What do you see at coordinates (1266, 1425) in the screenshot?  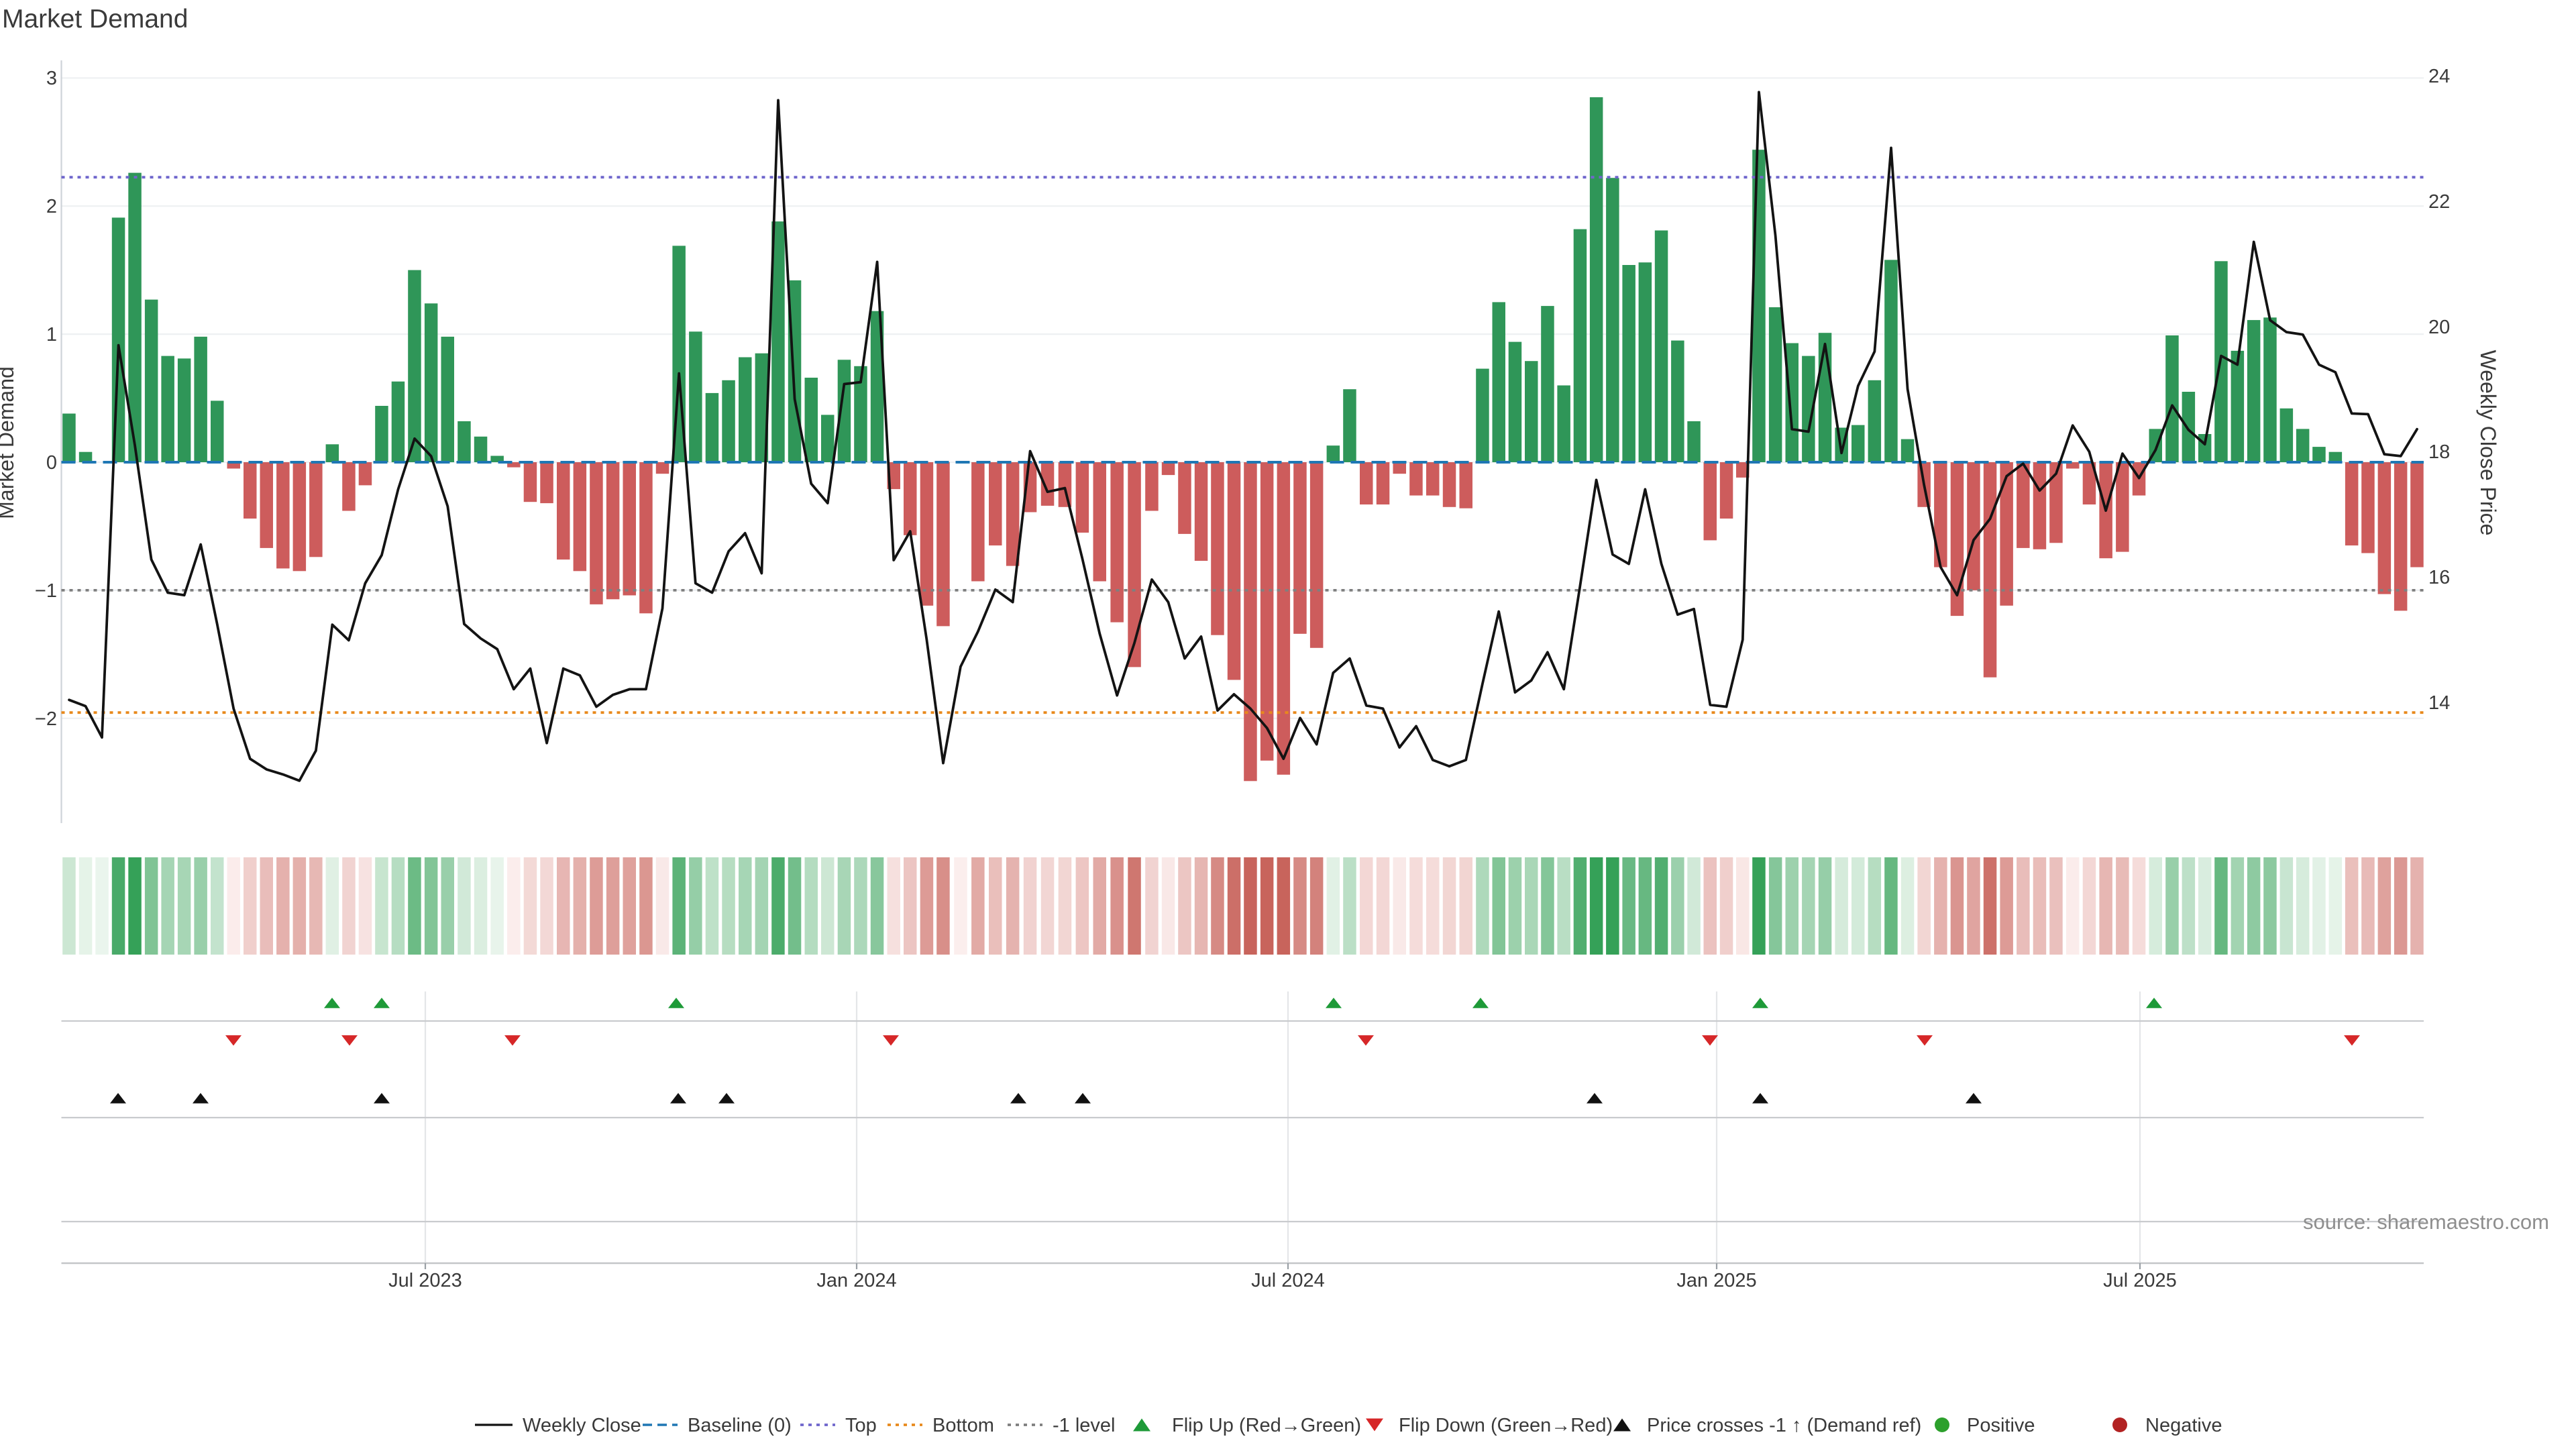 I see `svg-text: Flip Up (Red→Green)` at bounding box center [1266, 1425].